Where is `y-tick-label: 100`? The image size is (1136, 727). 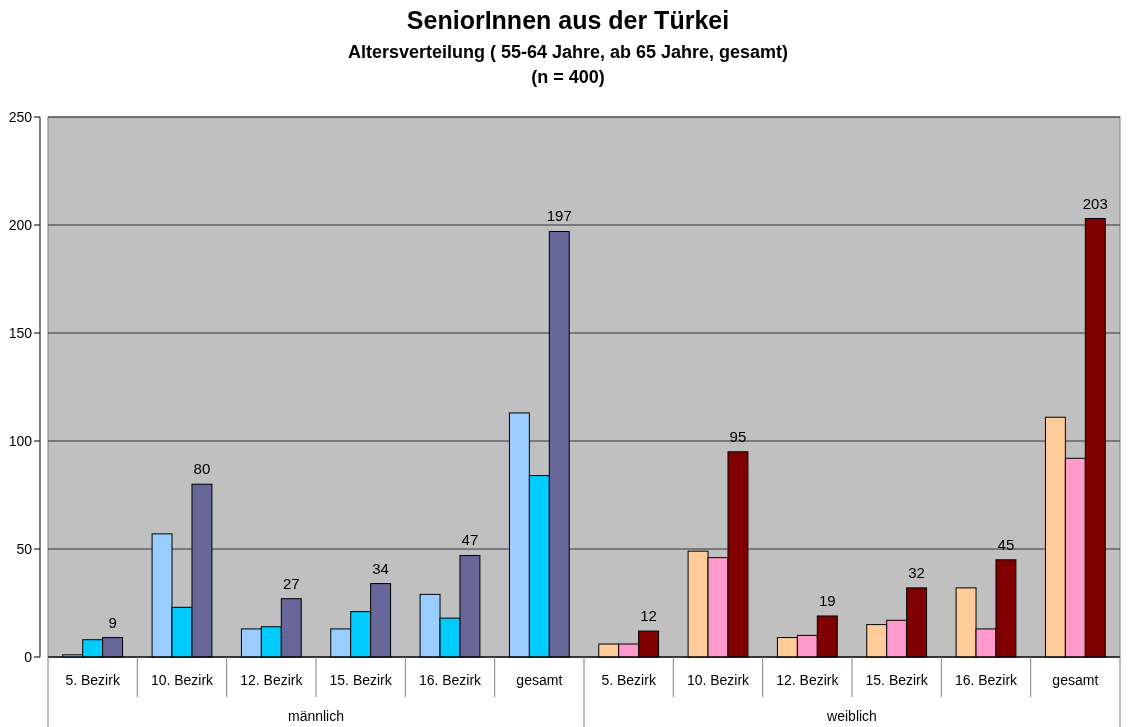
y-tick-label: 100 is located at coordinates (20, 440).